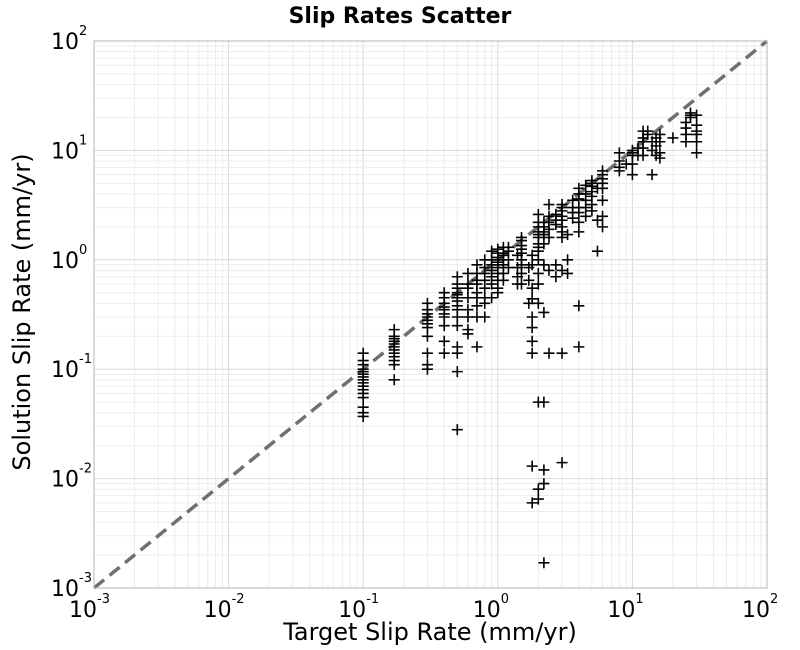  I want to click on x-tick-label: 10 -2, so click(224, 607).